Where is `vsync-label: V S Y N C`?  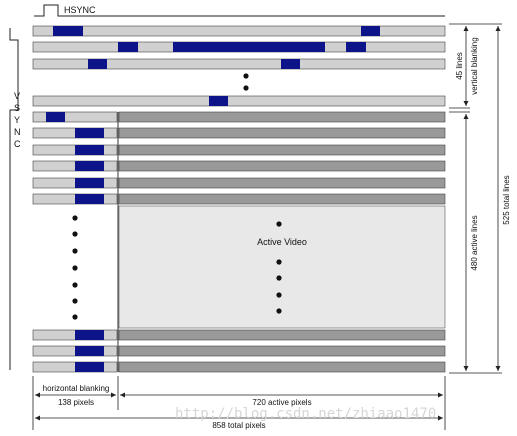
vsync-label: V S Y N C is located at coordinates (17, 120).